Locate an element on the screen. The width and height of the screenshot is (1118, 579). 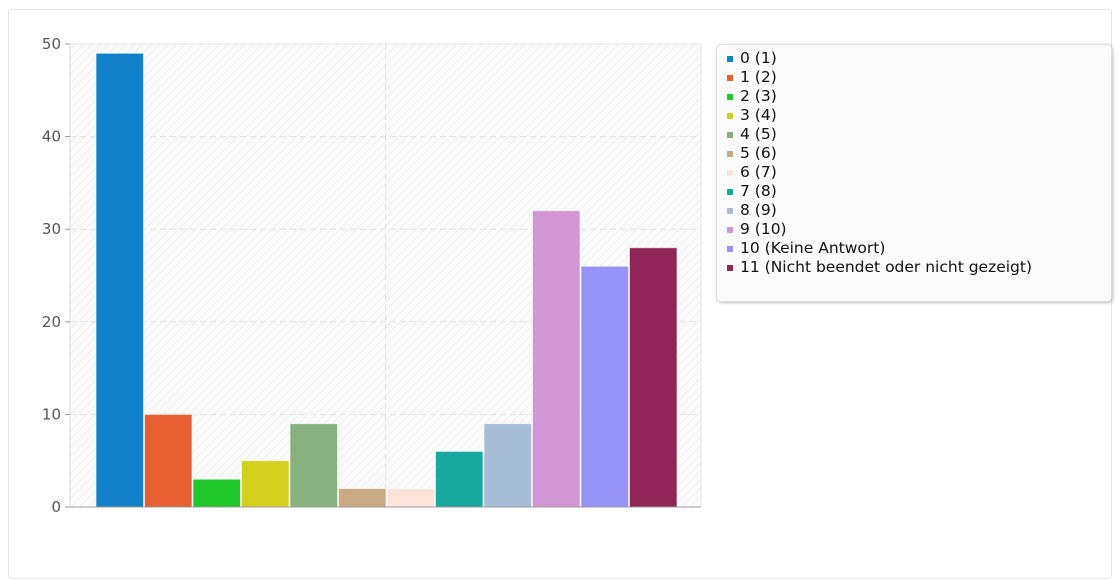
y-tick-label: 30 is located at coordinates (51, 229).